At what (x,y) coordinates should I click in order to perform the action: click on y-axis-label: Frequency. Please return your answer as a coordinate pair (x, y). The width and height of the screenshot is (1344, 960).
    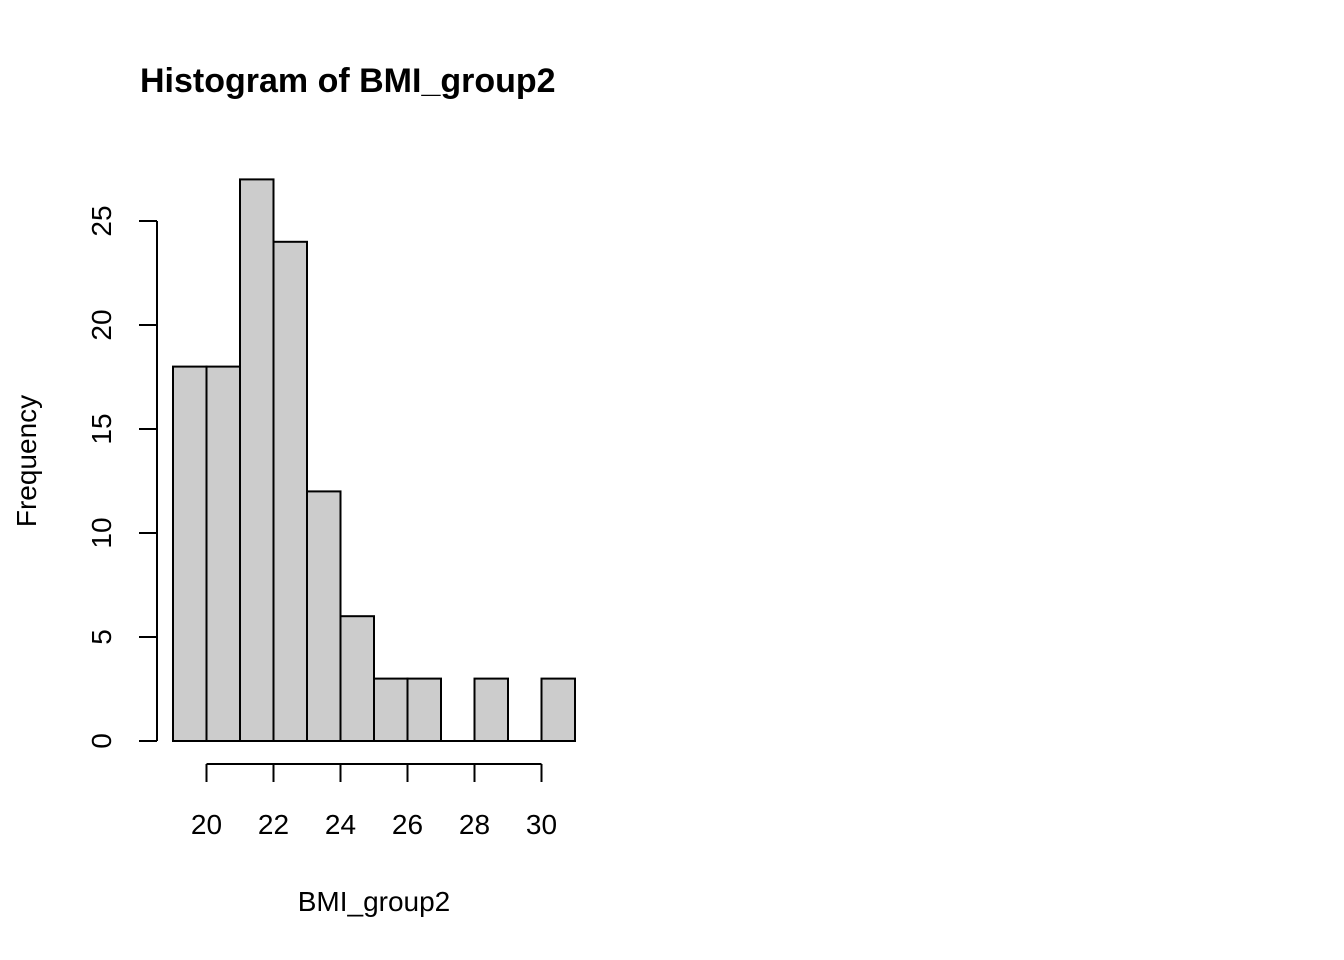
    Looking at the image, I should click on (26, 461).